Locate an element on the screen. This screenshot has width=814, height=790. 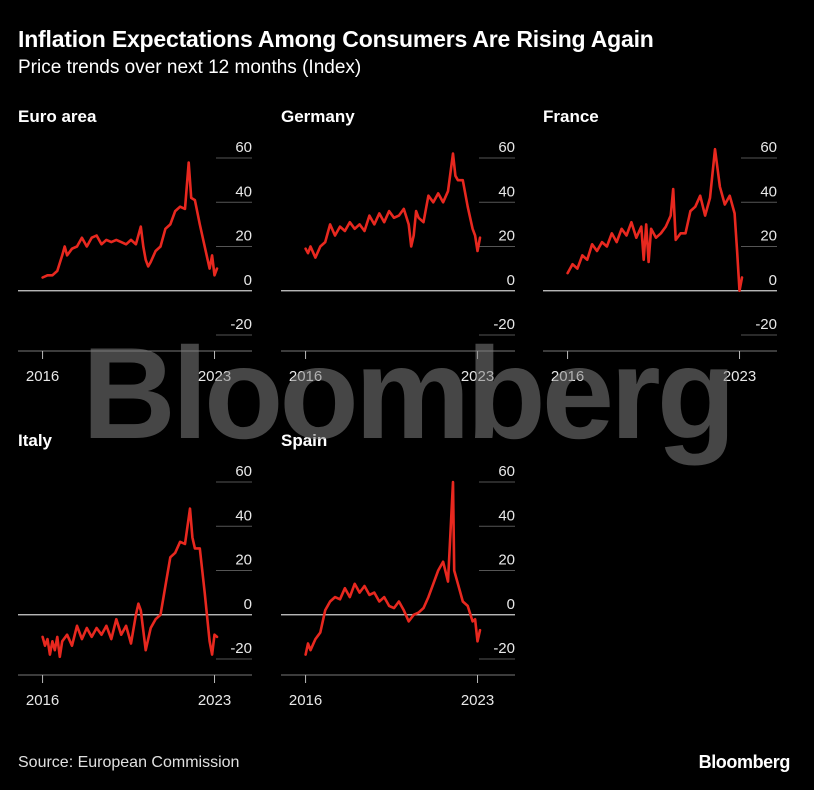
chart-italy: 60 40 20 0 -20 2016 2023 is located at coordinates (135, 586).